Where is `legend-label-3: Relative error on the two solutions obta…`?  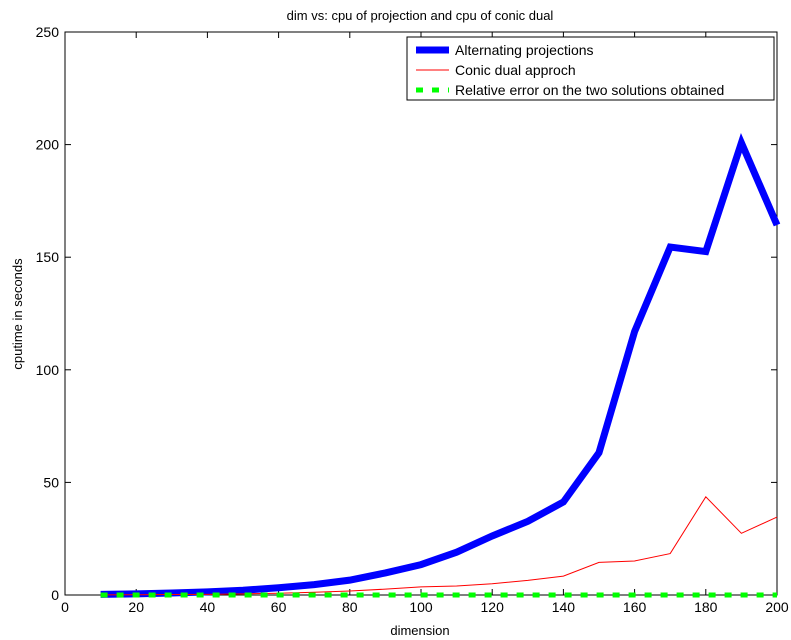
legend-label-3: Relative error on the two solutions obta… is located at coordinates (589, 90).